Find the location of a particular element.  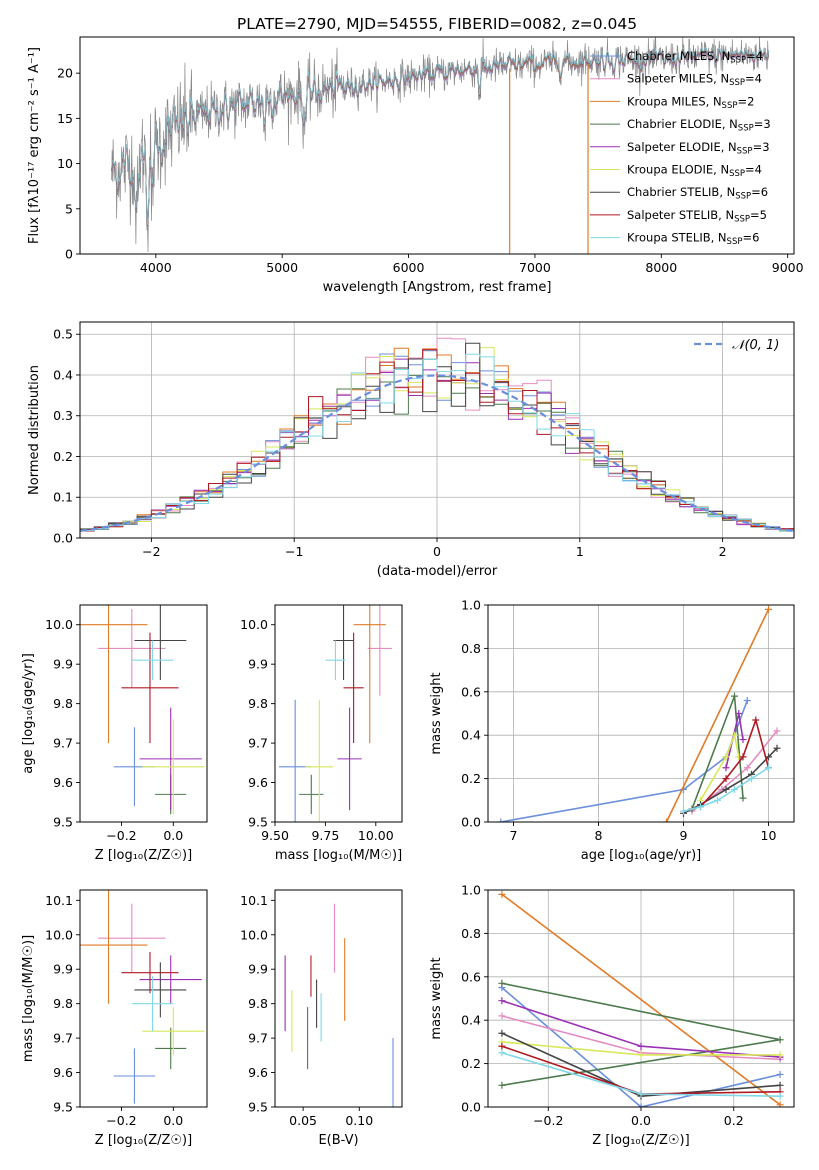

x-axis-label: E(B-V) is located at coordinates (338, 1140).